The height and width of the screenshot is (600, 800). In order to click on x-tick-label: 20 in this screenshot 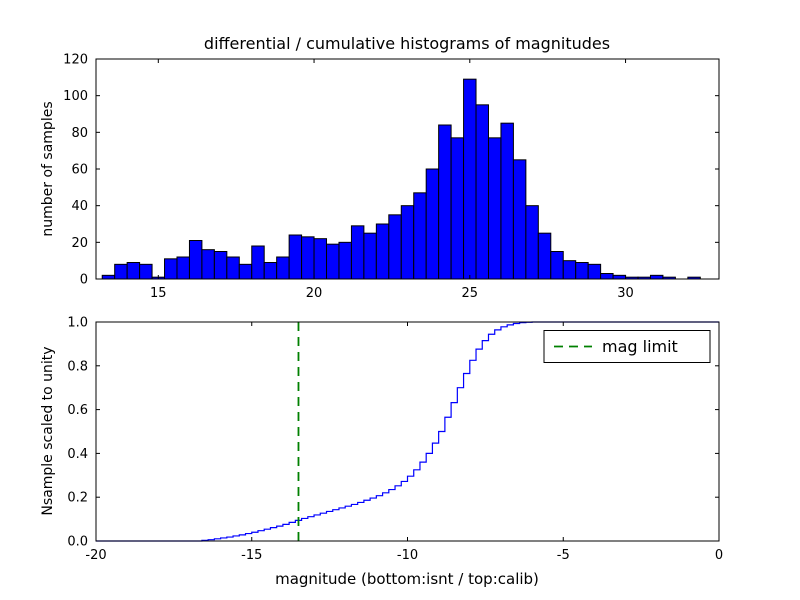, I will do `click(314, 293)`.